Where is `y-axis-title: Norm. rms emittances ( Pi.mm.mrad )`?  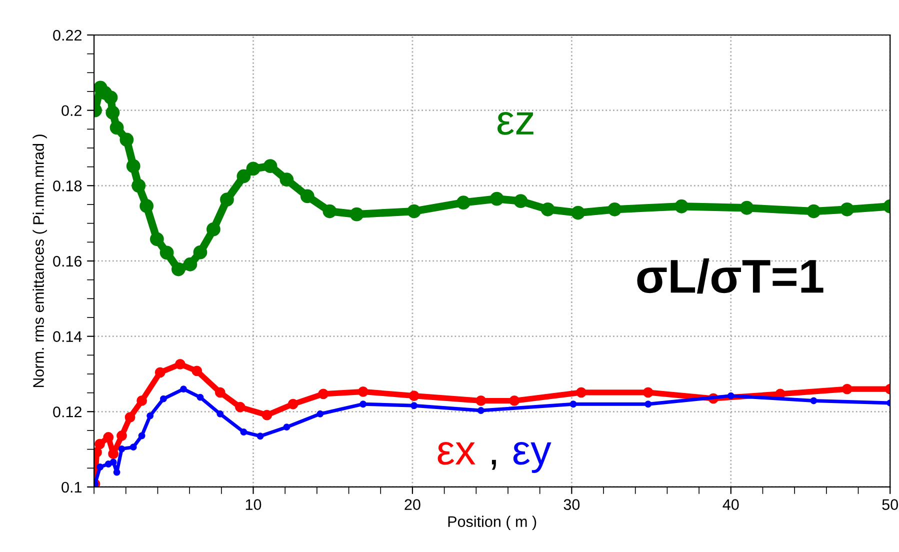 y-axis-title: Norm. rms emittances ( Pi.mm.mrad ) is located at coordinates (39, 261).